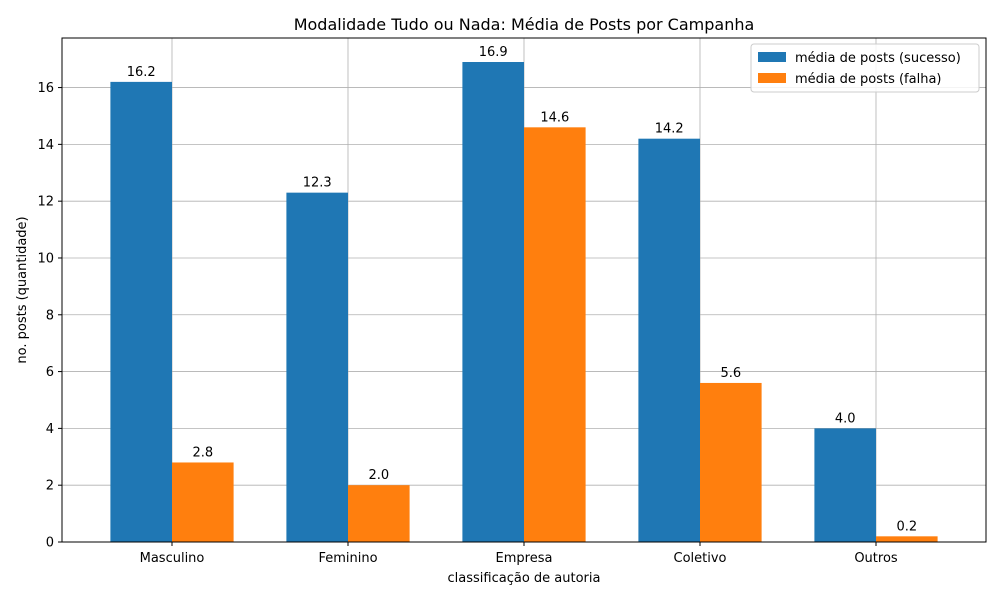 This screenshot has height=604, width=1000. I want to click on y-tick-label: 2, so click(50, 486).